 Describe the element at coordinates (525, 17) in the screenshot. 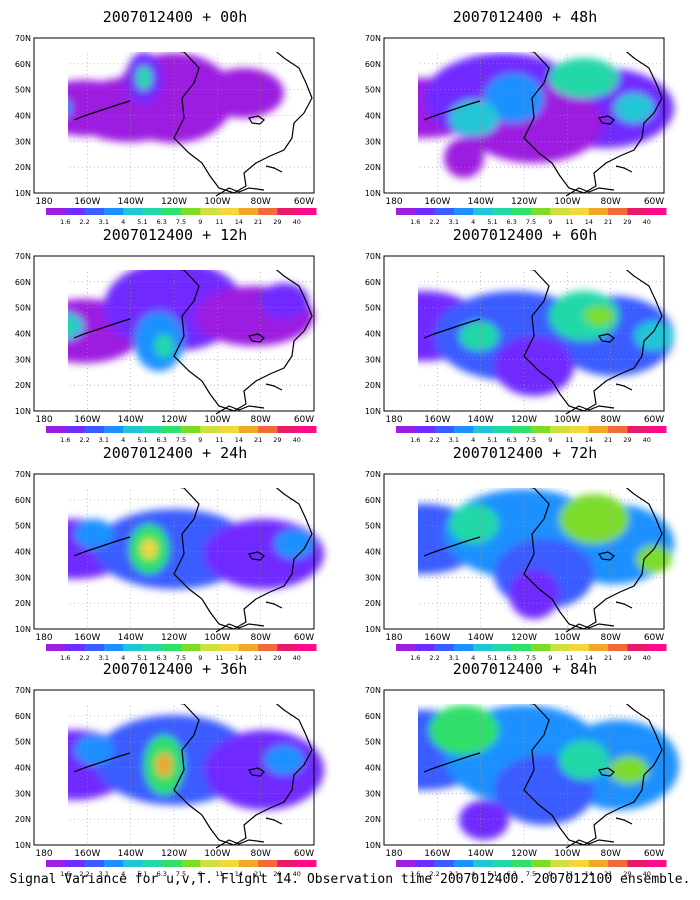

I see `panel-title: 2007012400 + 48h` at that location.